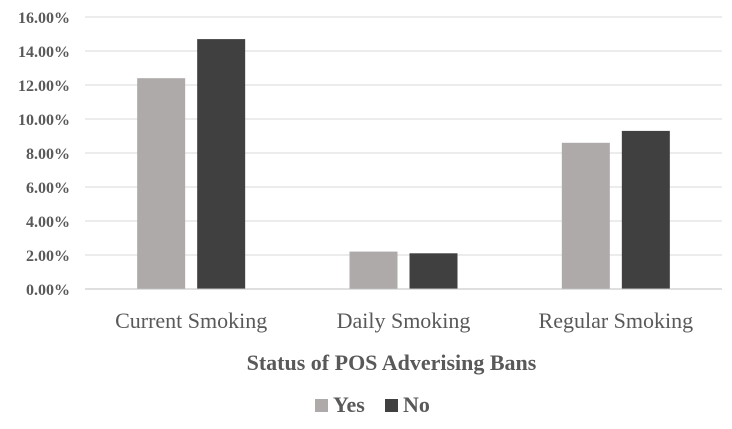  Describe the element at coordinates (191, 320) in the screenshot. I see `x-tick-label: Current Smoking` at that location.